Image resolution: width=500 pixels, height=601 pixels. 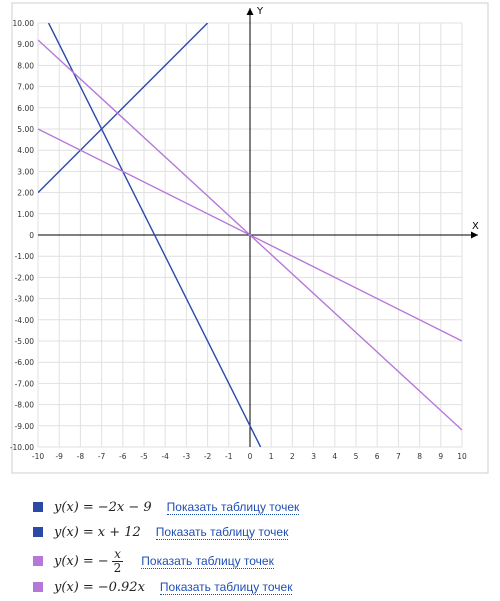 What do you see at coordinates (165, 456) in the screenshot?
I see `x-tick-label: -4` at bounding box center [165, 456].